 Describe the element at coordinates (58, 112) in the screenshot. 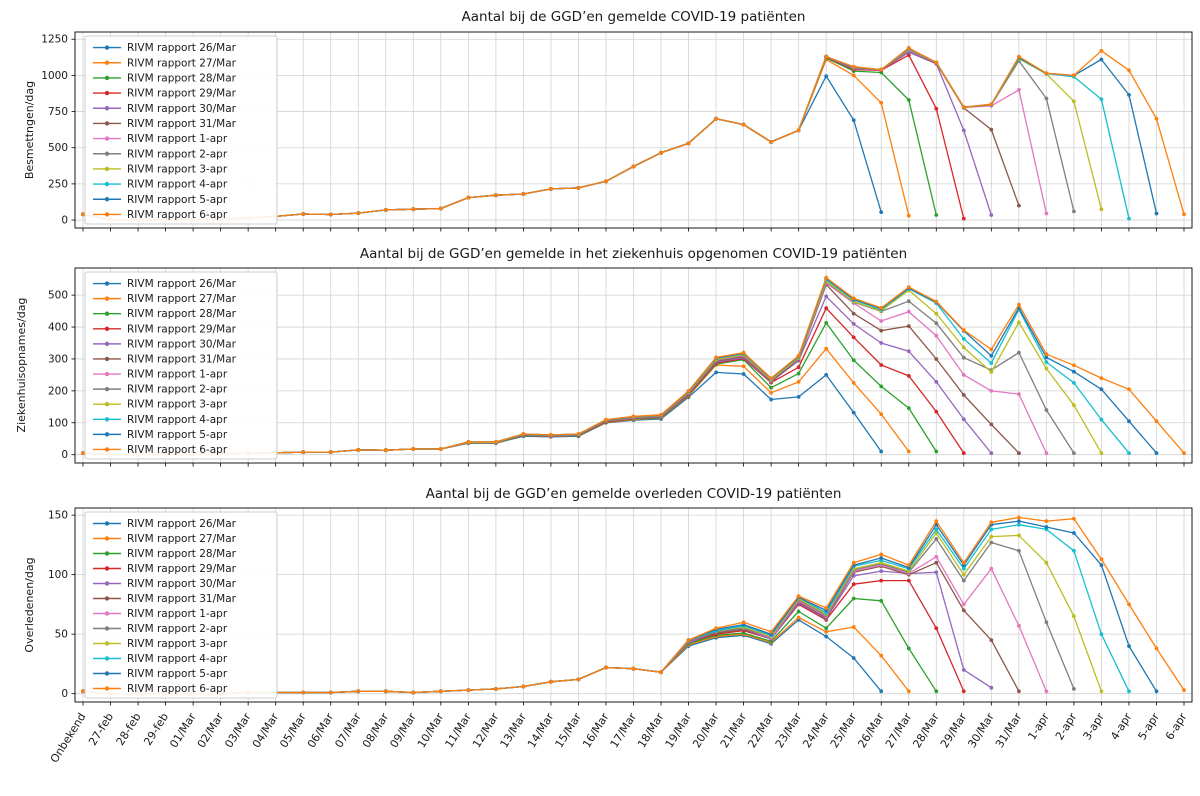

I see `svg-text: 750` at that location.